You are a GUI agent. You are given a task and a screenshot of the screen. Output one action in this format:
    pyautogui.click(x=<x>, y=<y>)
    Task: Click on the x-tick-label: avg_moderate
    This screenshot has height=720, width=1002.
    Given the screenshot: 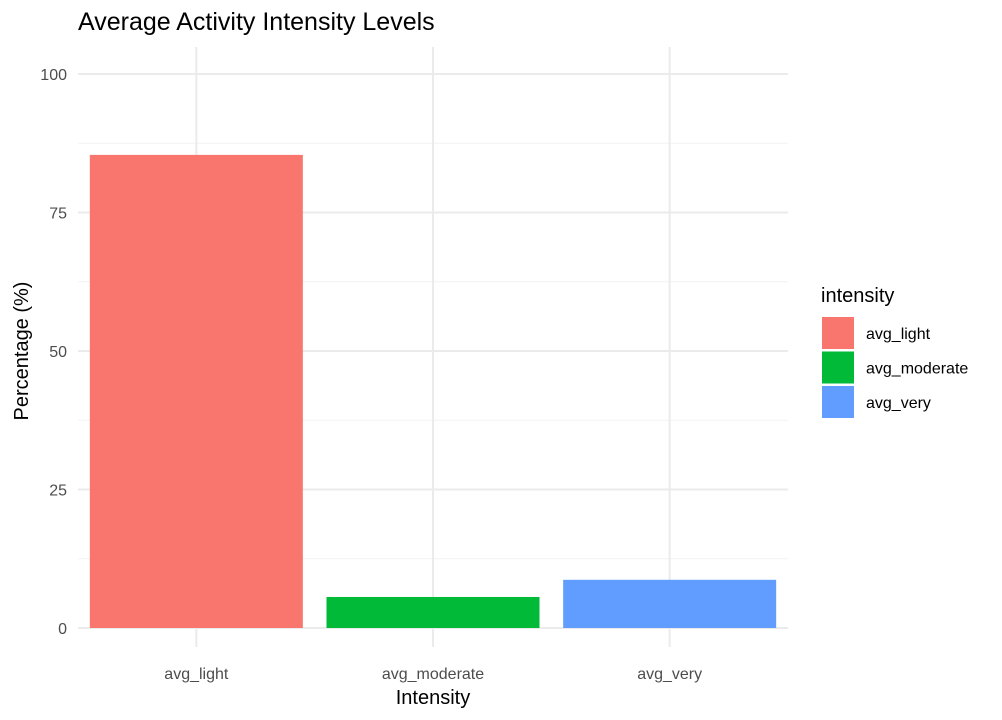 What is the action you would take?
    pyautogui.click(x=433, y=674)
    